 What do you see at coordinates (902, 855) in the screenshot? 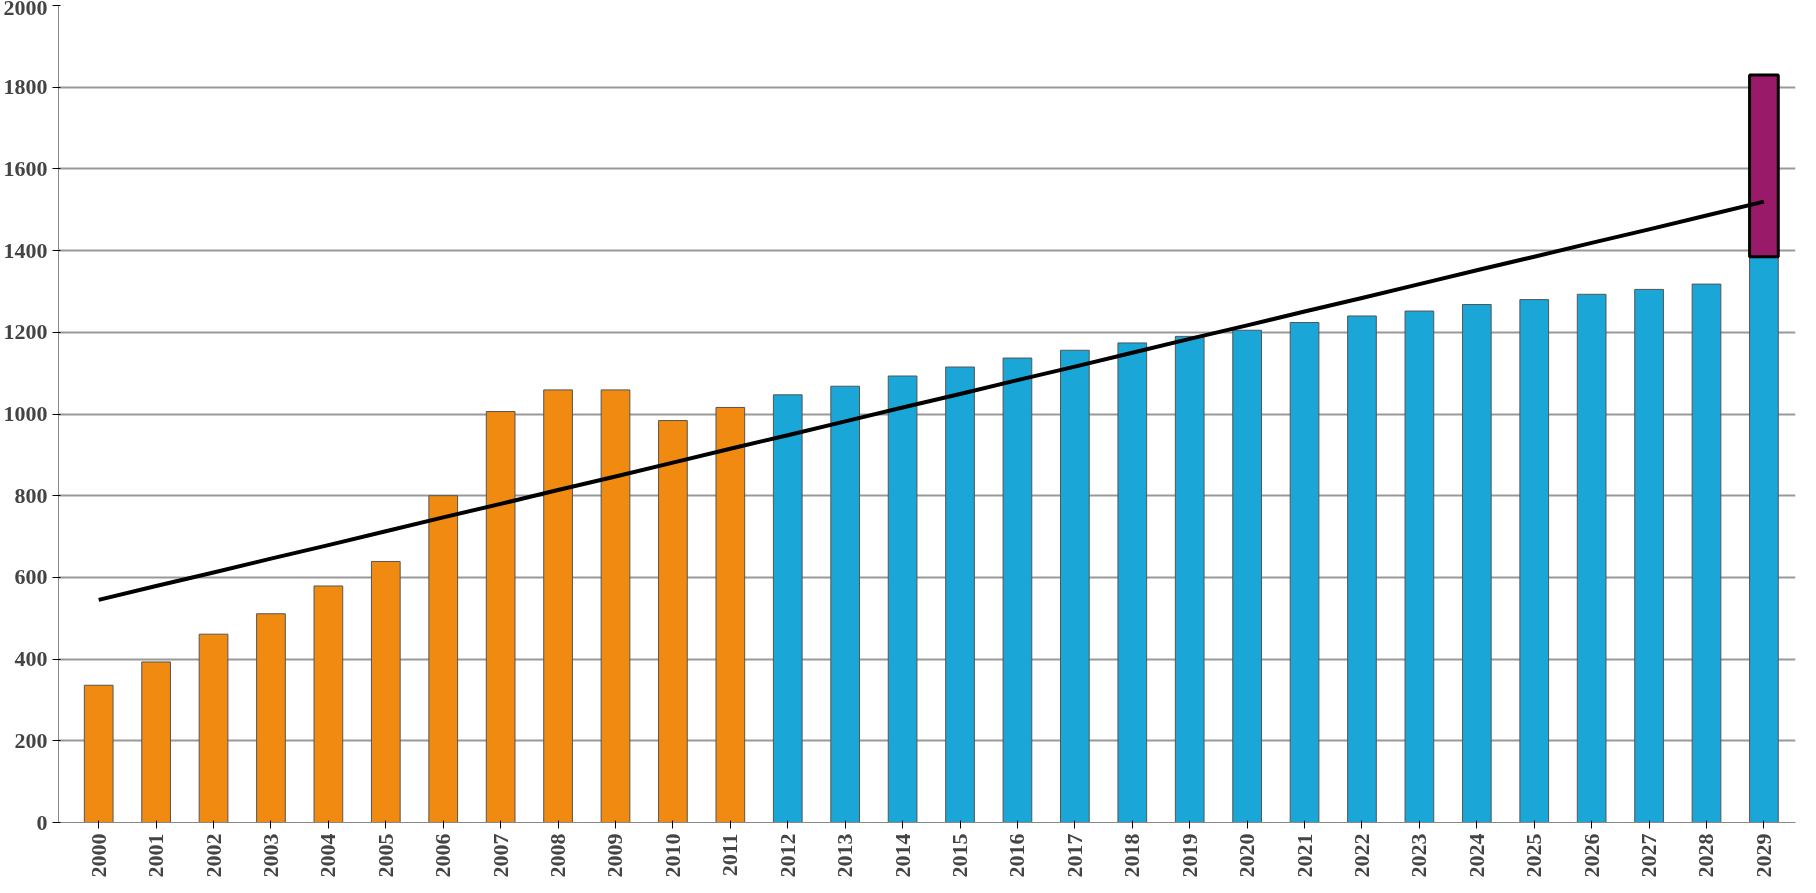
I see `x-tick-label: 2014` at bounding box center [902, 855].